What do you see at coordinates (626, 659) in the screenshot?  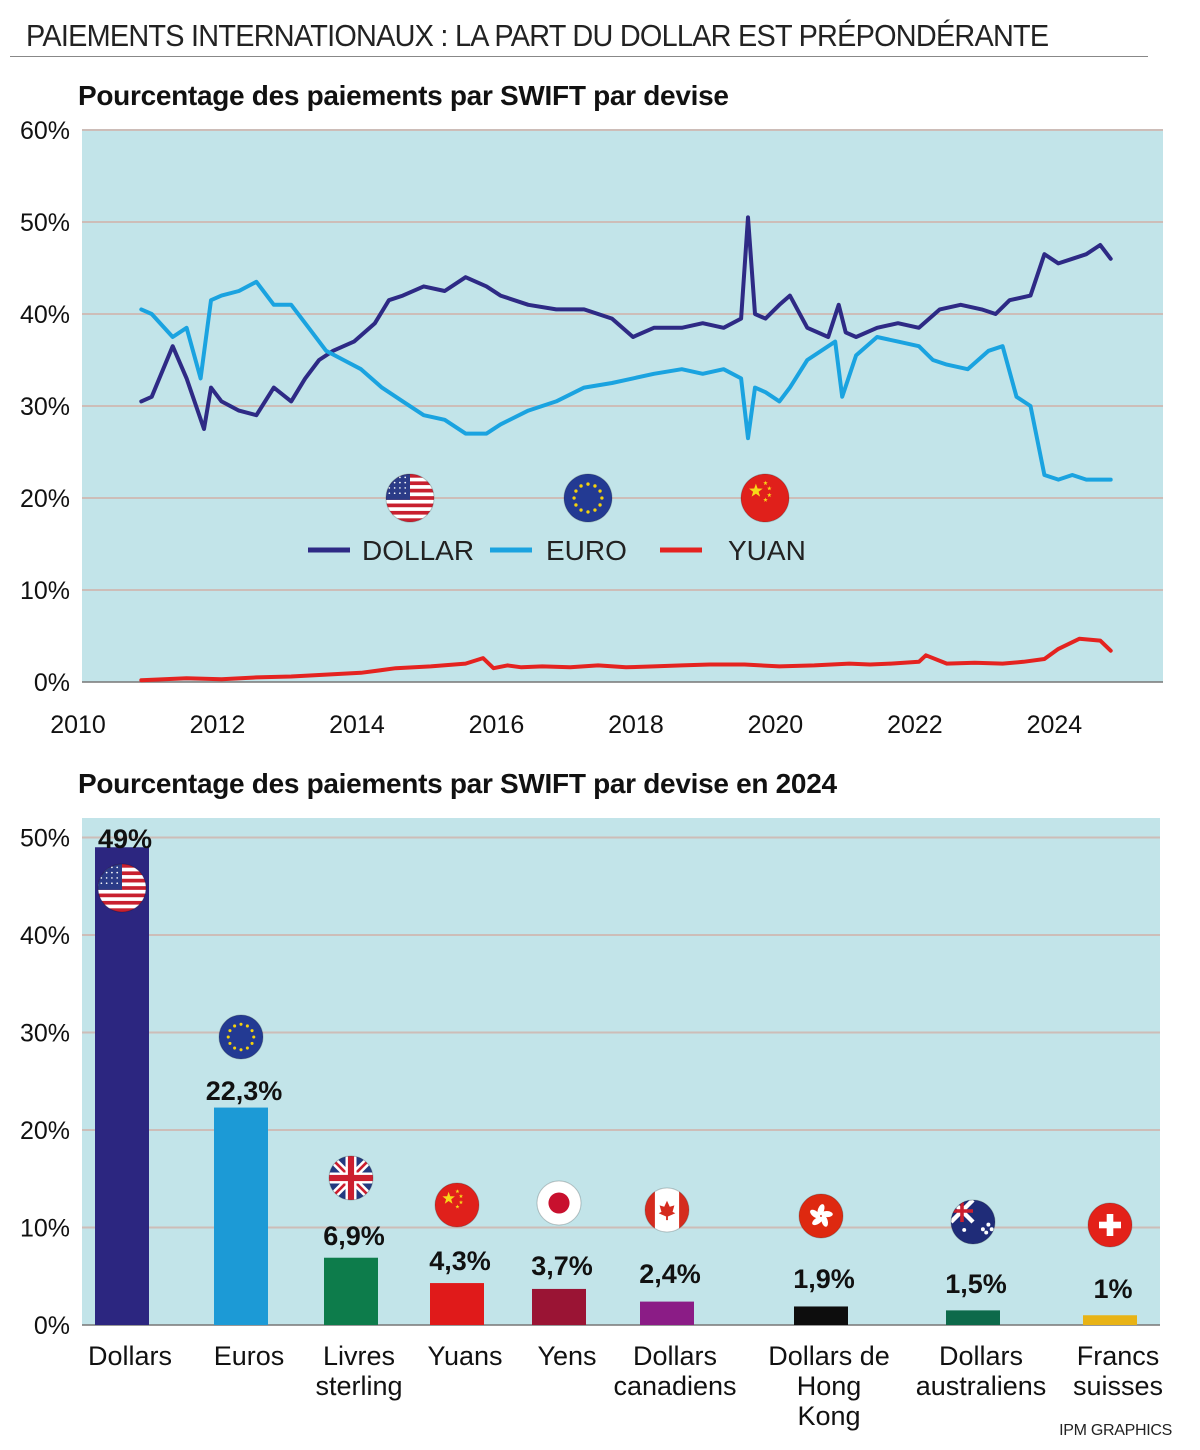 I see `series-line-yuan` at bounding box center [626, 659].